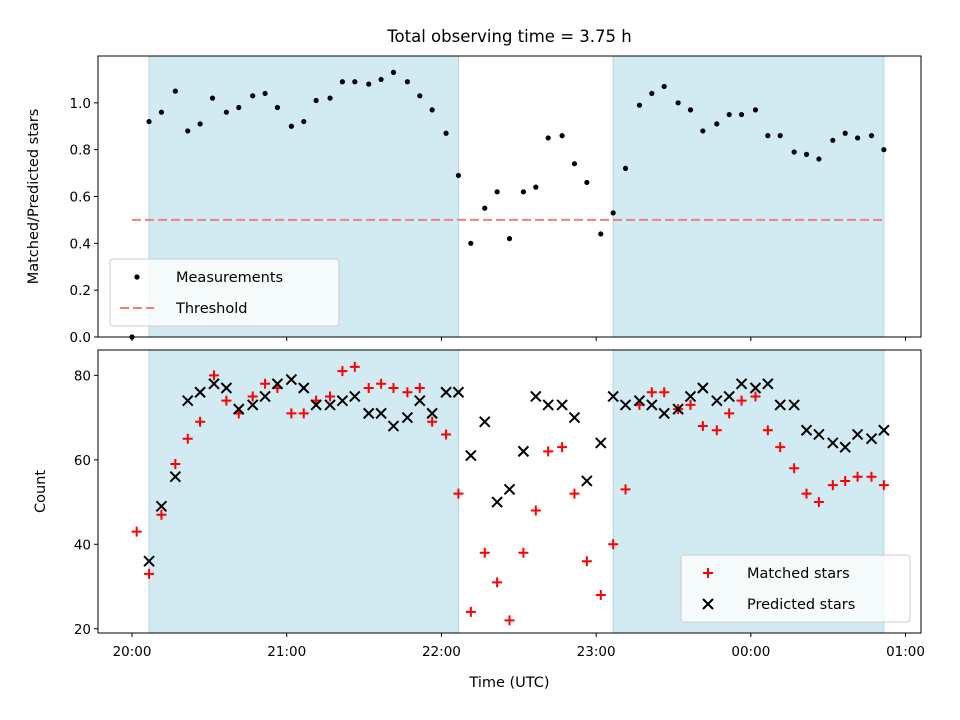  What do you see at coordinates (441, 652) in the screenshot?
I see `x-tick-label: 22:00` at bounding box center [441, 652].